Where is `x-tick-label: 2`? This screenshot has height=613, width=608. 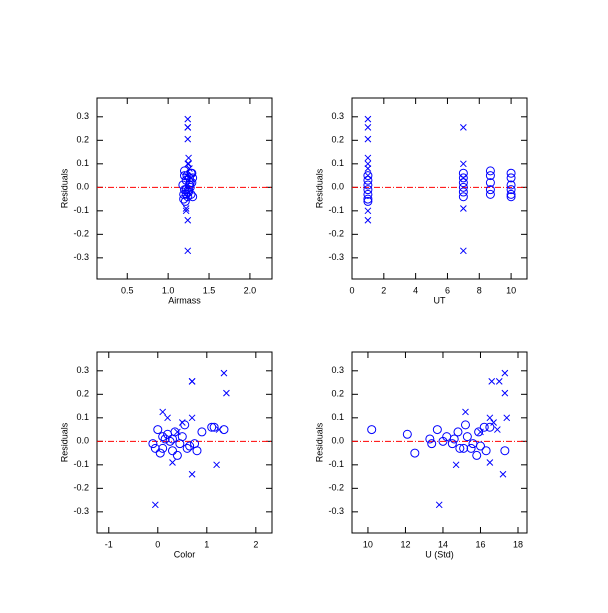
x-tick-label: 2 is located at coordinates (255, 544).